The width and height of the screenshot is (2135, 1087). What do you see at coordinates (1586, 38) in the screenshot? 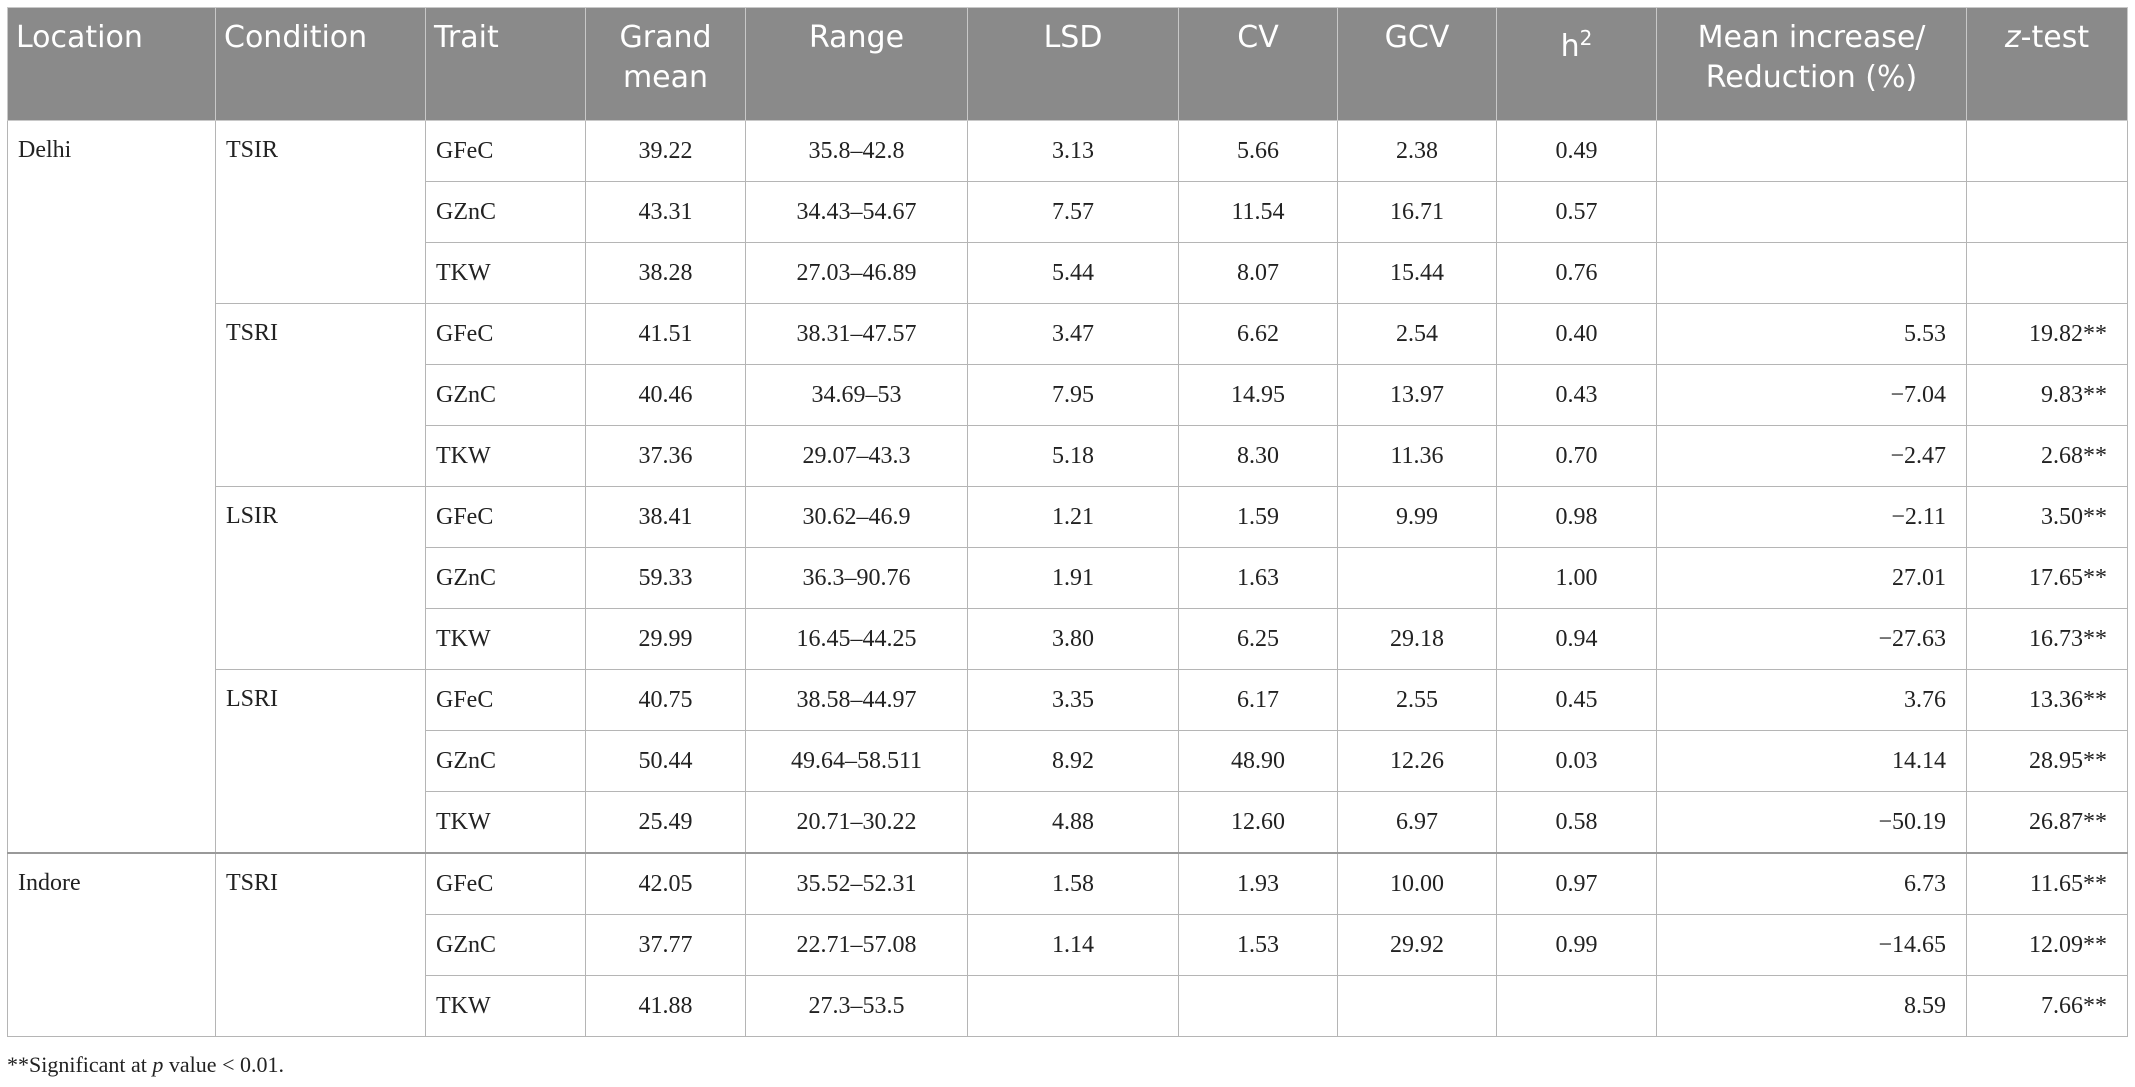
I see `header-sup: 2` at bounding box center [1586, 38].